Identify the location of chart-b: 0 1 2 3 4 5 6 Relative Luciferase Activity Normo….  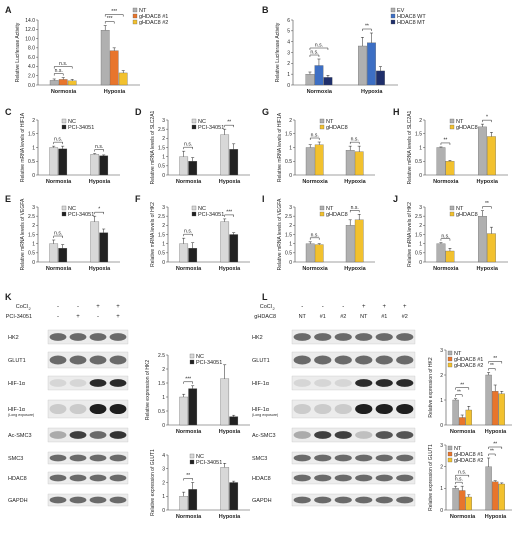
(350, 51).